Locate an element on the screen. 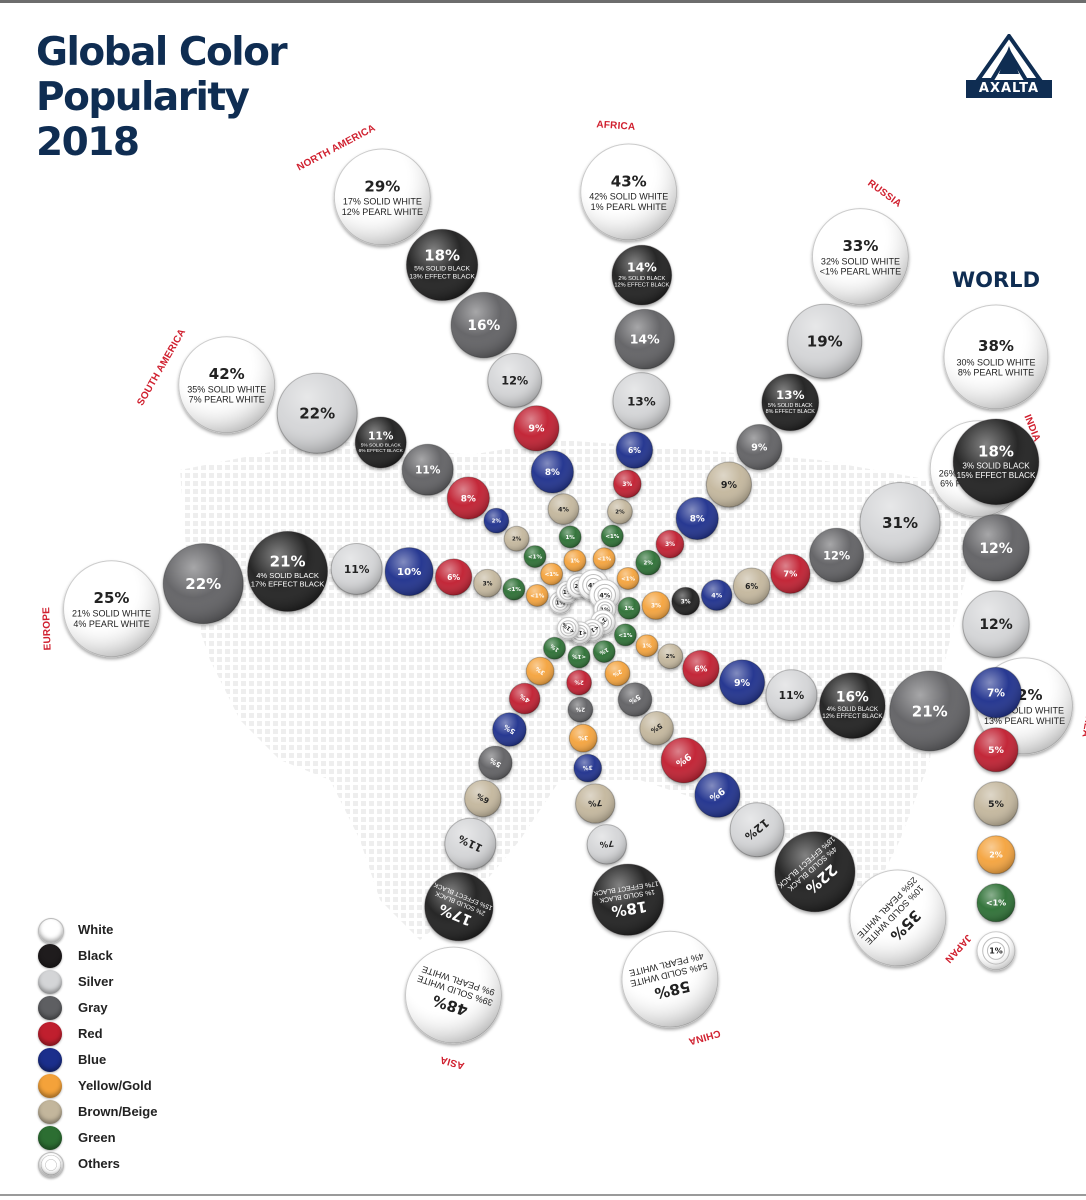 This screenshot has height=1200, width=1086. legend-item-green: Green is located at coordinates (128, 1139).